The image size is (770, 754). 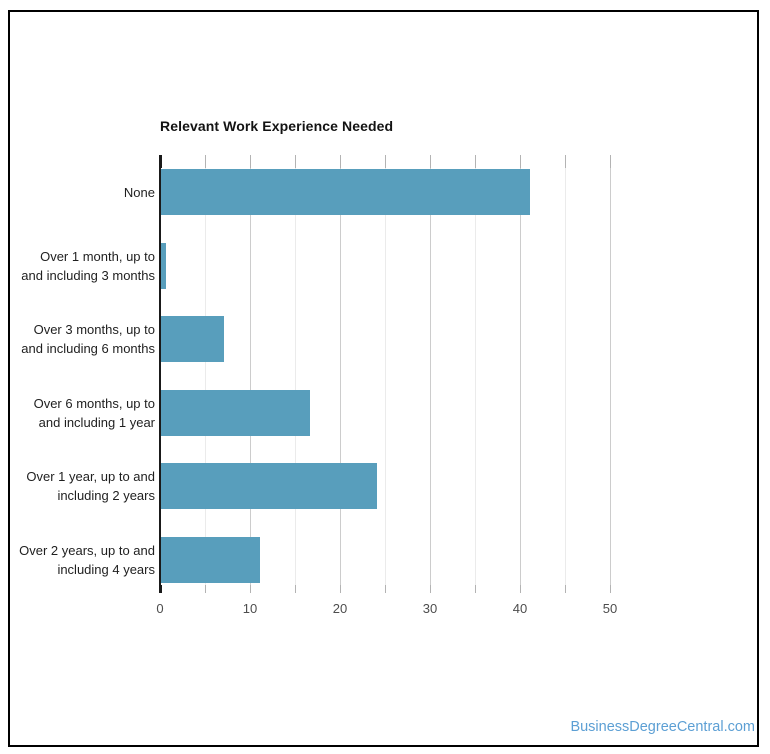 What do you see at coordinates (160, 608) in the screenshot?
I see `x-axis-value-label: 0` at bounding box center [160, 608].